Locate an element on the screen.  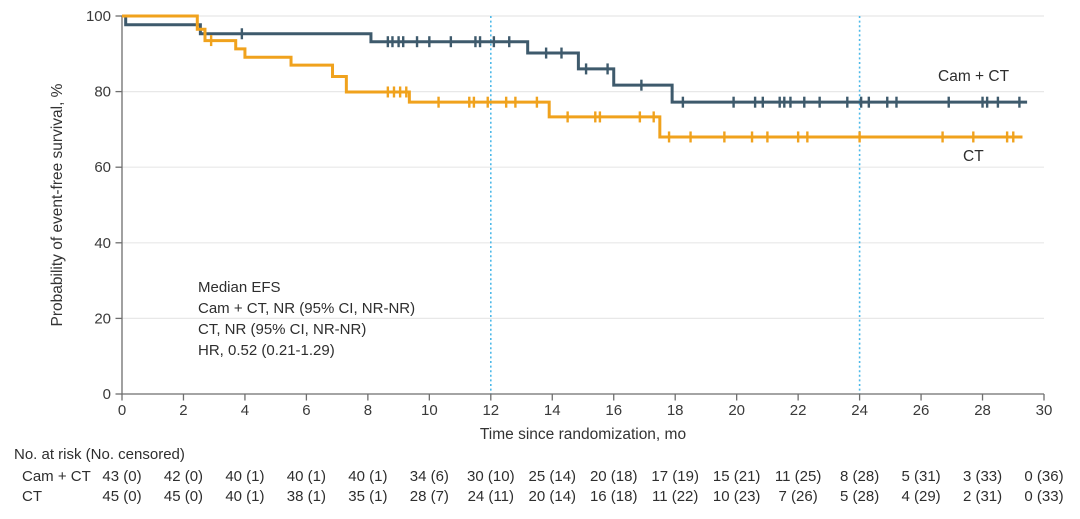
risk-cell: 2 (31) is located at coordinates (982, 496).